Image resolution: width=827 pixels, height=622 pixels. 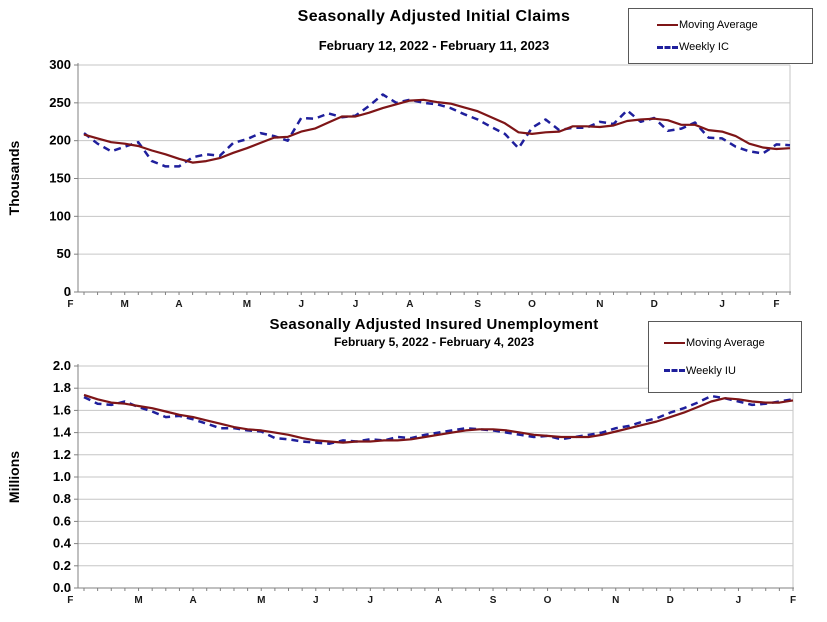 What do you see at coordinates (60, 140) in the screenshot?
I see `svg-text: 200` at bounding box center [60, 140].